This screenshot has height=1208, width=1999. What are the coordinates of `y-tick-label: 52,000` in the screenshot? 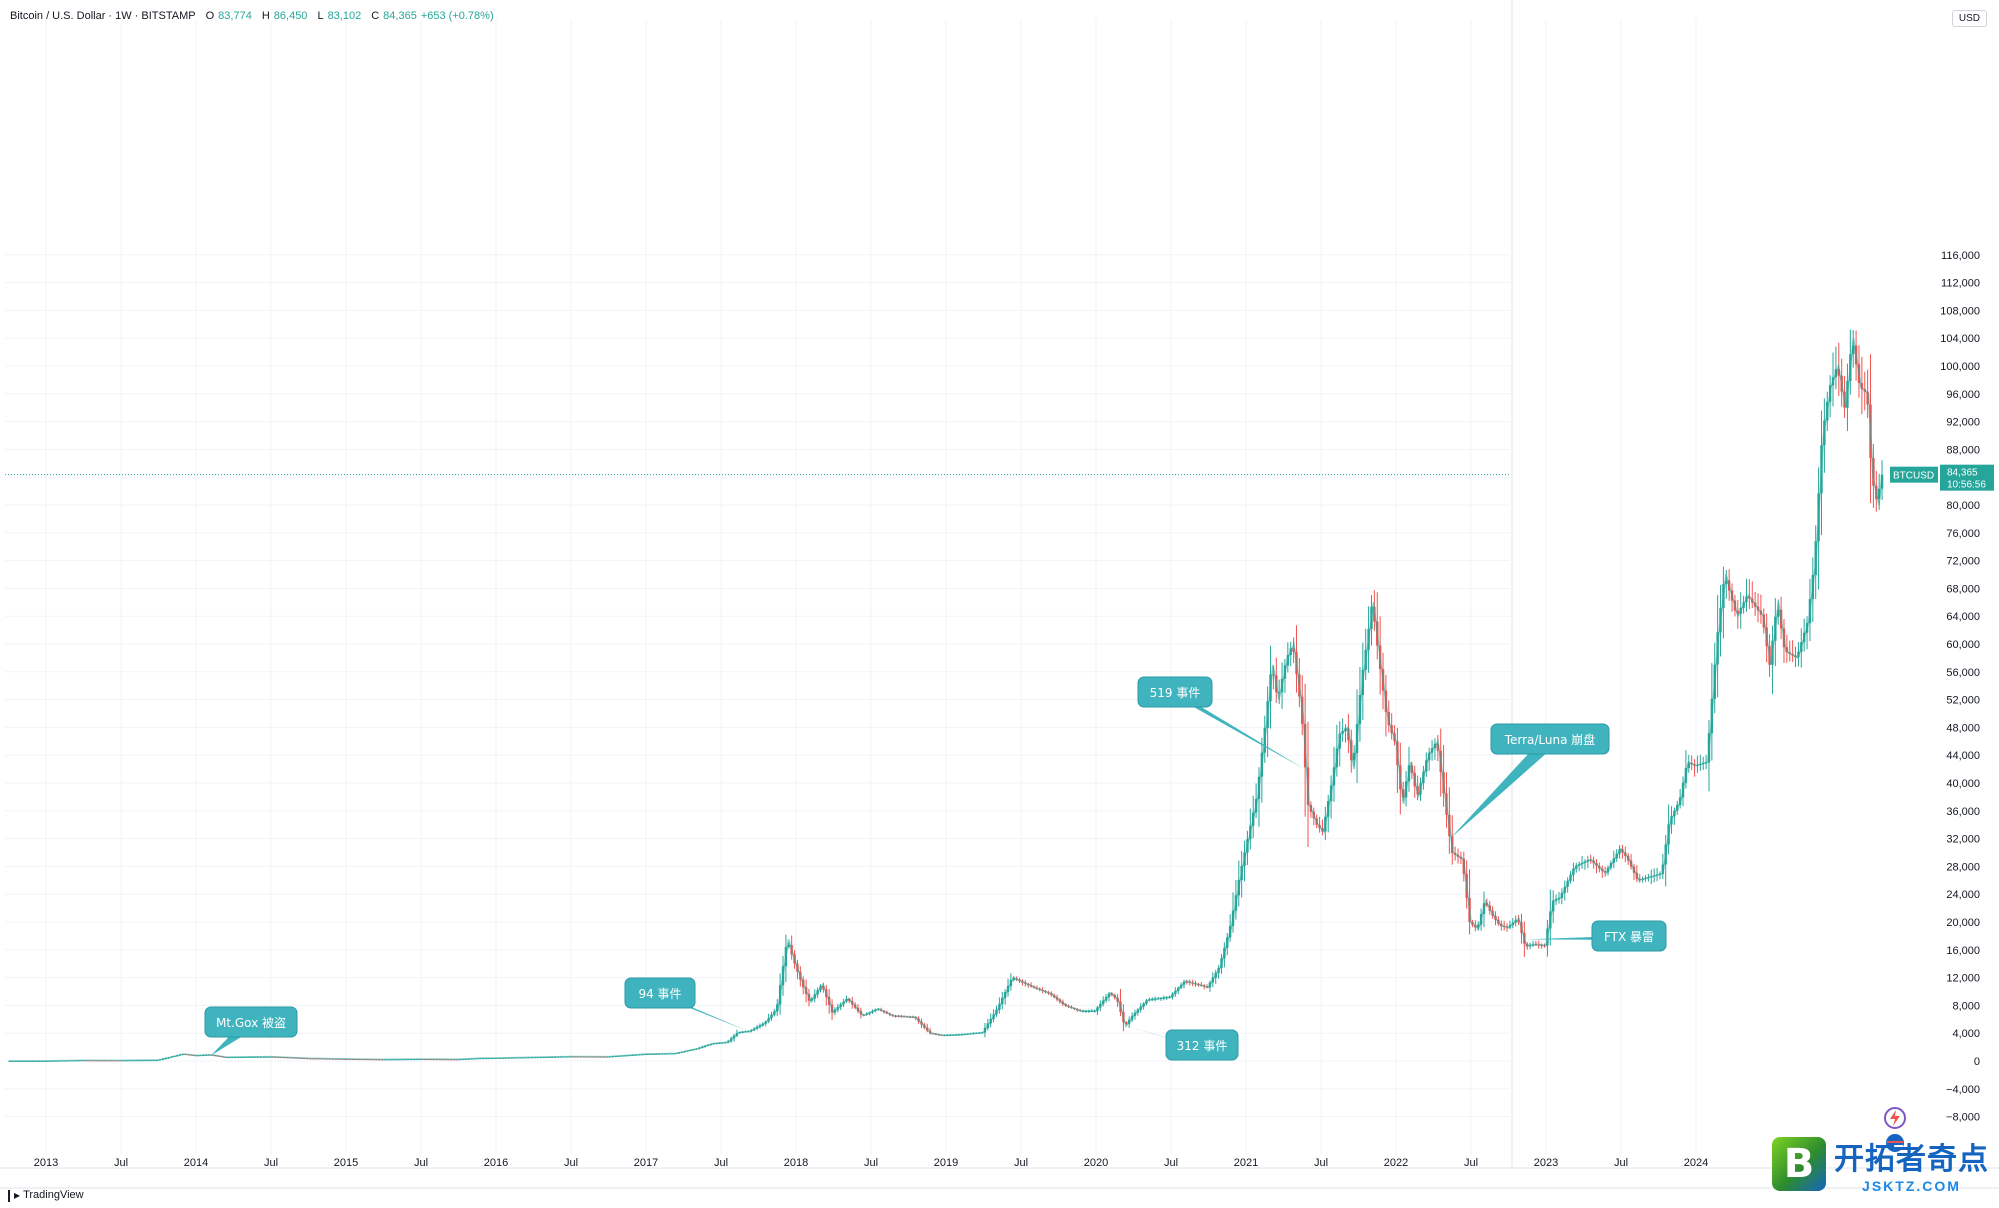 It's located at (1963, 701).